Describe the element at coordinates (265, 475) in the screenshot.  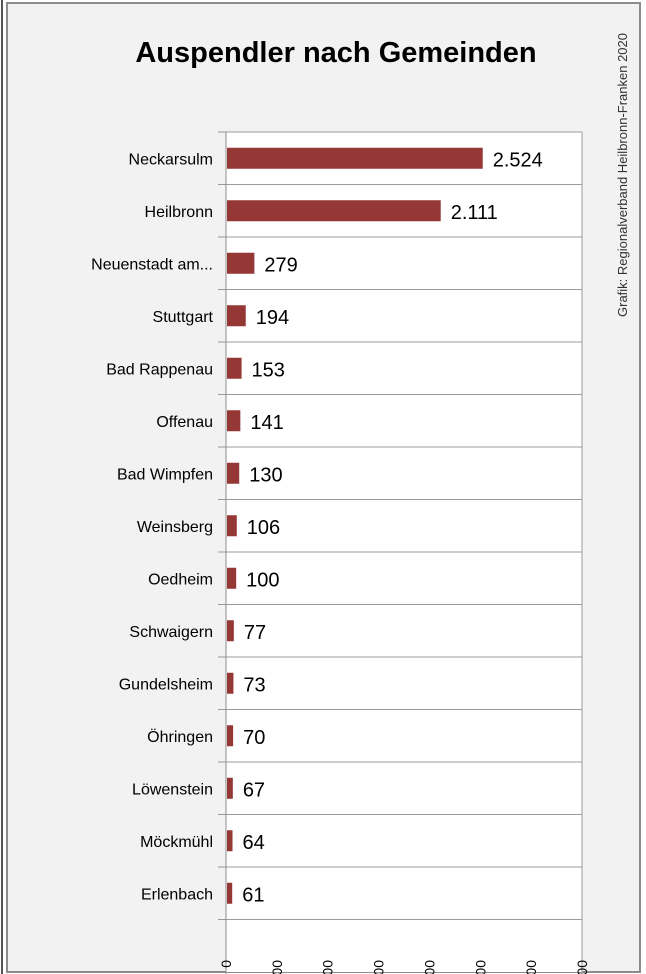
I see `value-label: 130` at that location.